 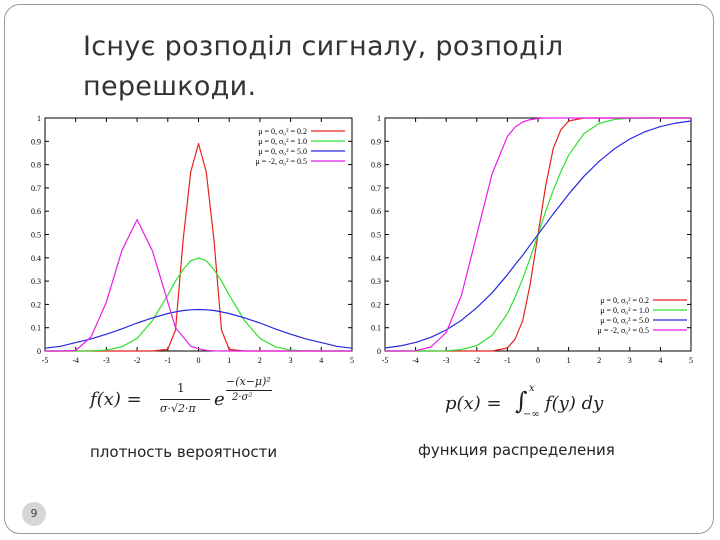 I want to click on pdf-y-tick-label: 0.9, so click(x=36, y=141).